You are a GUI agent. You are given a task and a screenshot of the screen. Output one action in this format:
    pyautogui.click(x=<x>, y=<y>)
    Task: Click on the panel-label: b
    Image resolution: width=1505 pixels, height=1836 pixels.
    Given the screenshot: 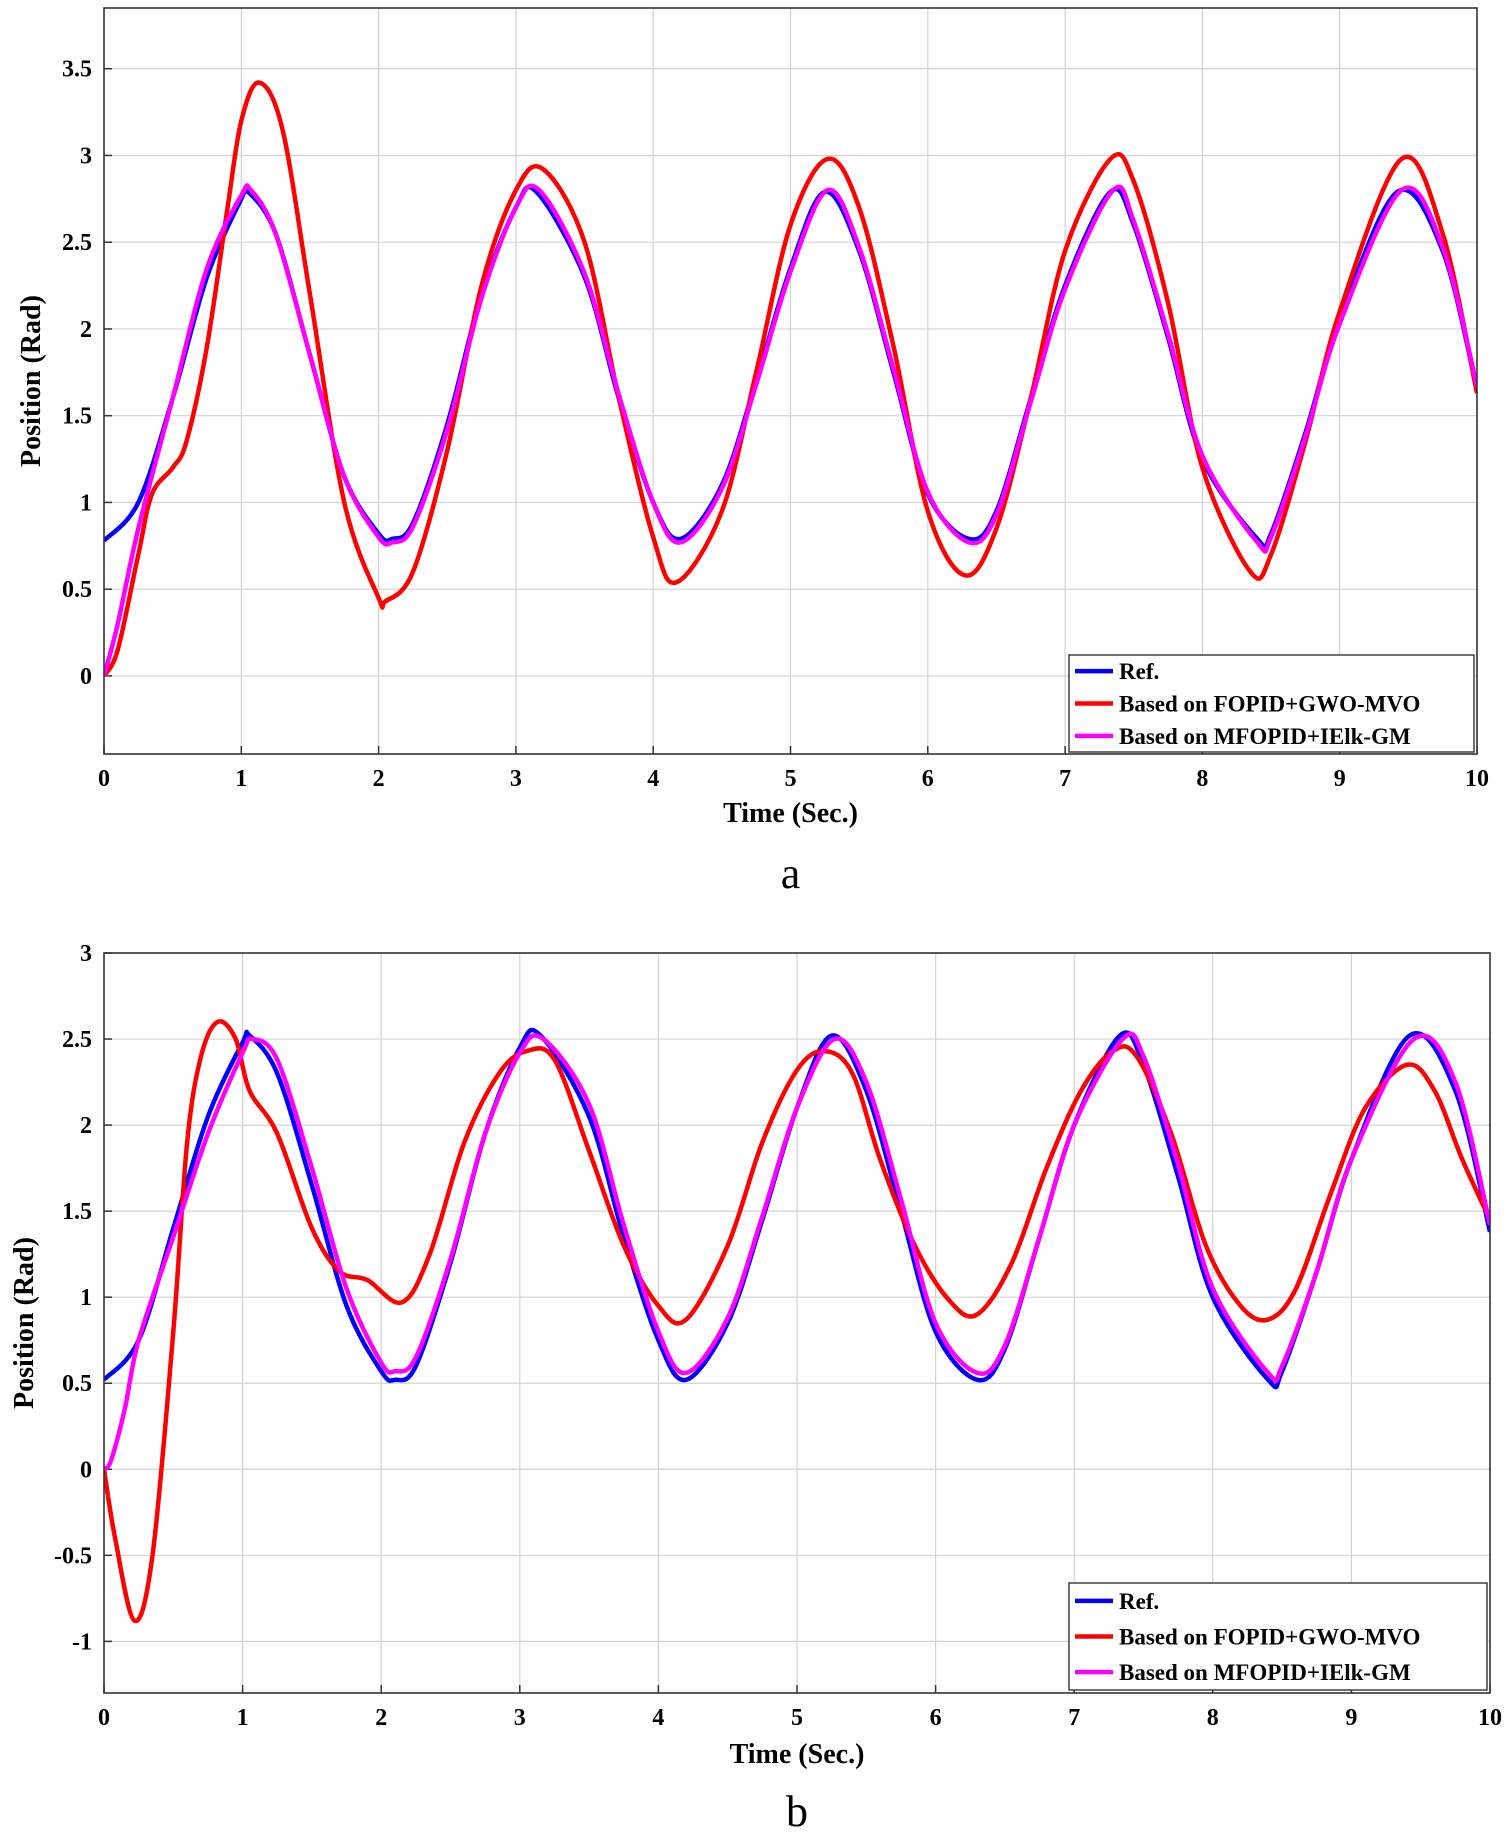 What is the action you would take?
    pyautogui.click(x=797, y=1811)
    